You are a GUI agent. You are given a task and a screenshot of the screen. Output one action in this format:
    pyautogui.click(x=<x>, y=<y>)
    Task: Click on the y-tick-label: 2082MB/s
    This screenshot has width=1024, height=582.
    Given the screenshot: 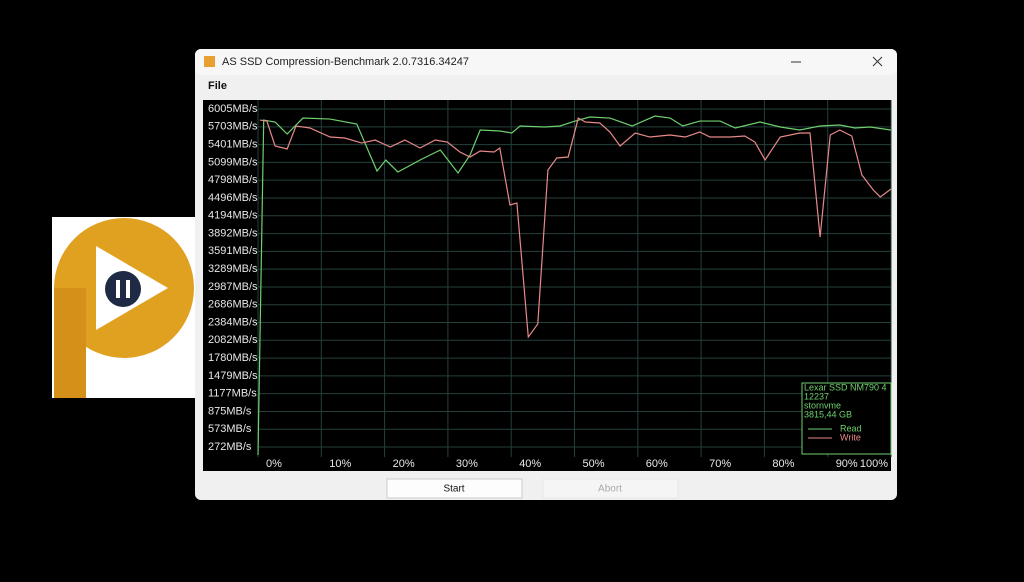 What is the action you would take?
    pyautogui.click(x=233, y=340)
    